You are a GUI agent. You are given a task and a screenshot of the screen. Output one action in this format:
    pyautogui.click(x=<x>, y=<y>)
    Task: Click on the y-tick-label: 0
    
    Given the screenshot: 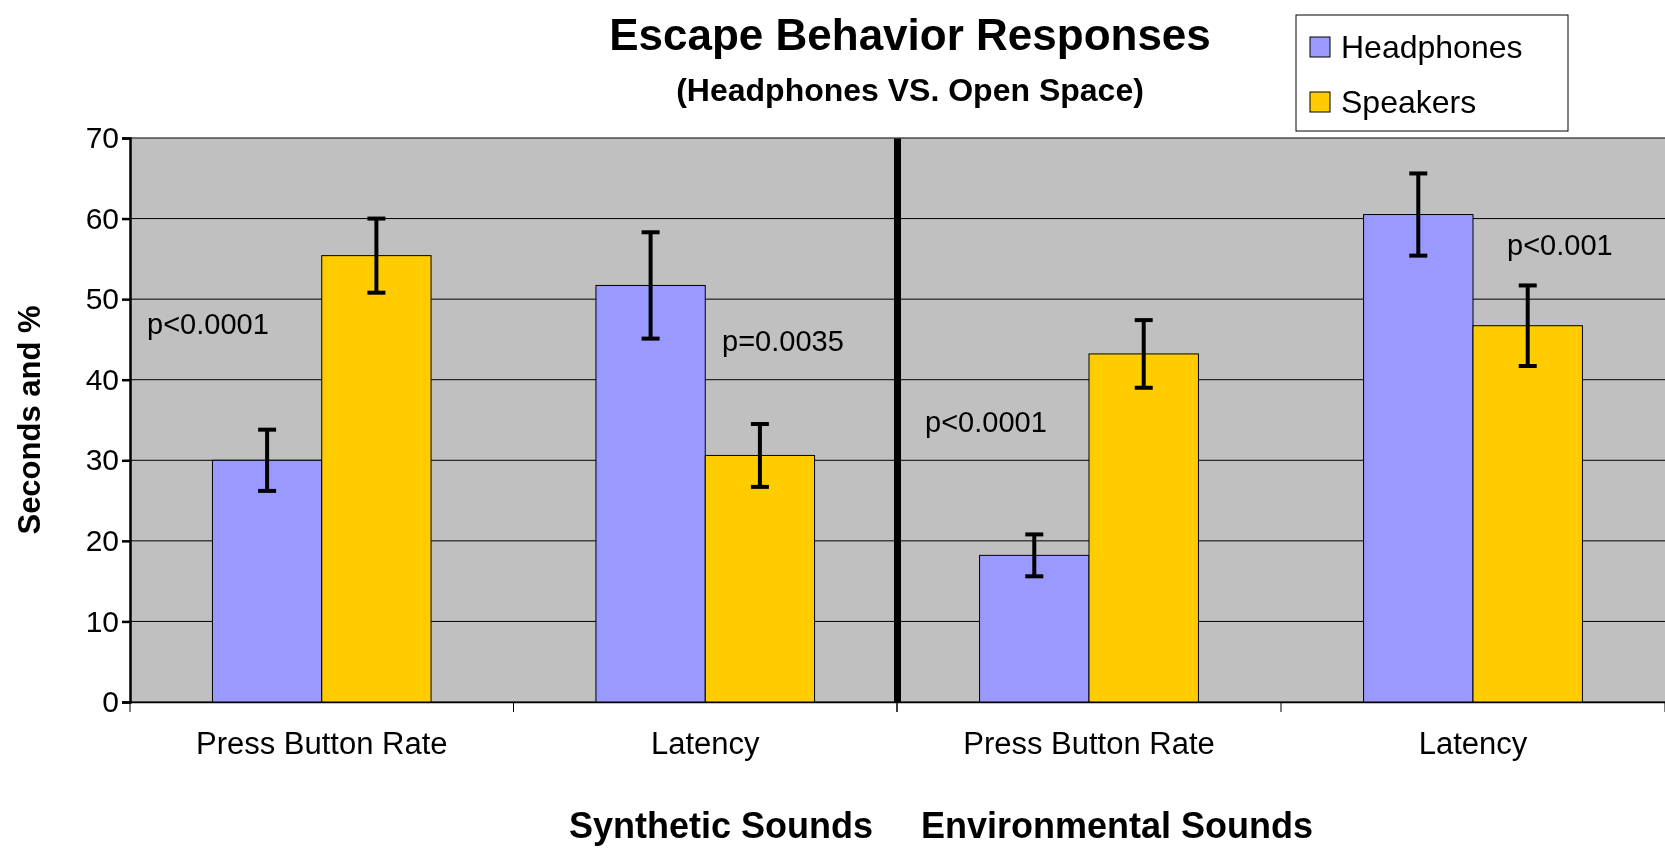 What is the action you would take?
    pyautogui.click(x=110, y=702)
    